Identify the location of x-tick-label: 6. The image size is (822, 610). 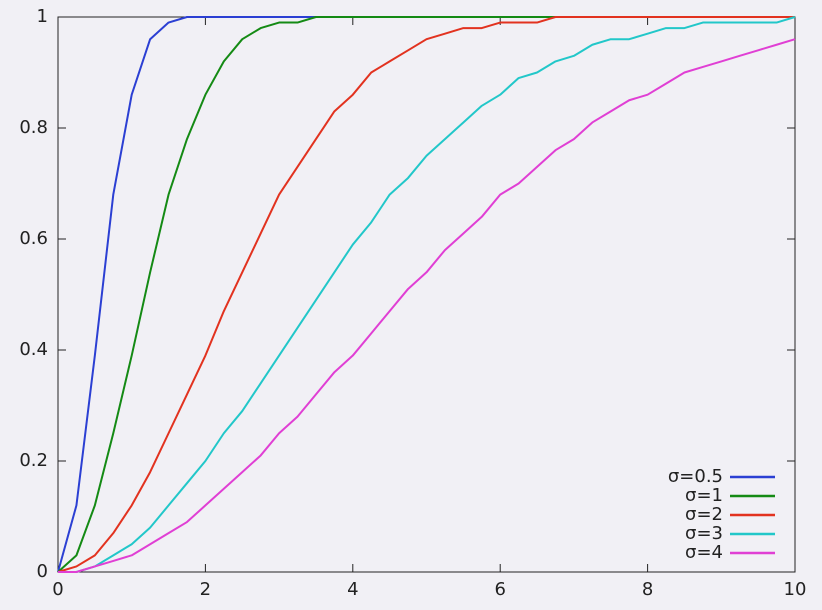
(499, 589).